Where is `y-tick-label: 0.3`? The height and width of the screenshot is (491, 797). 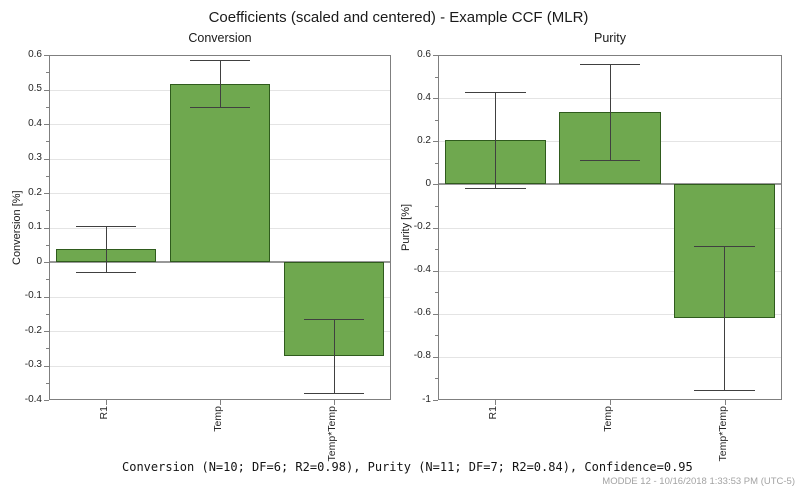 y-tick-label: 0.3 is located at coordinates (35, 157).